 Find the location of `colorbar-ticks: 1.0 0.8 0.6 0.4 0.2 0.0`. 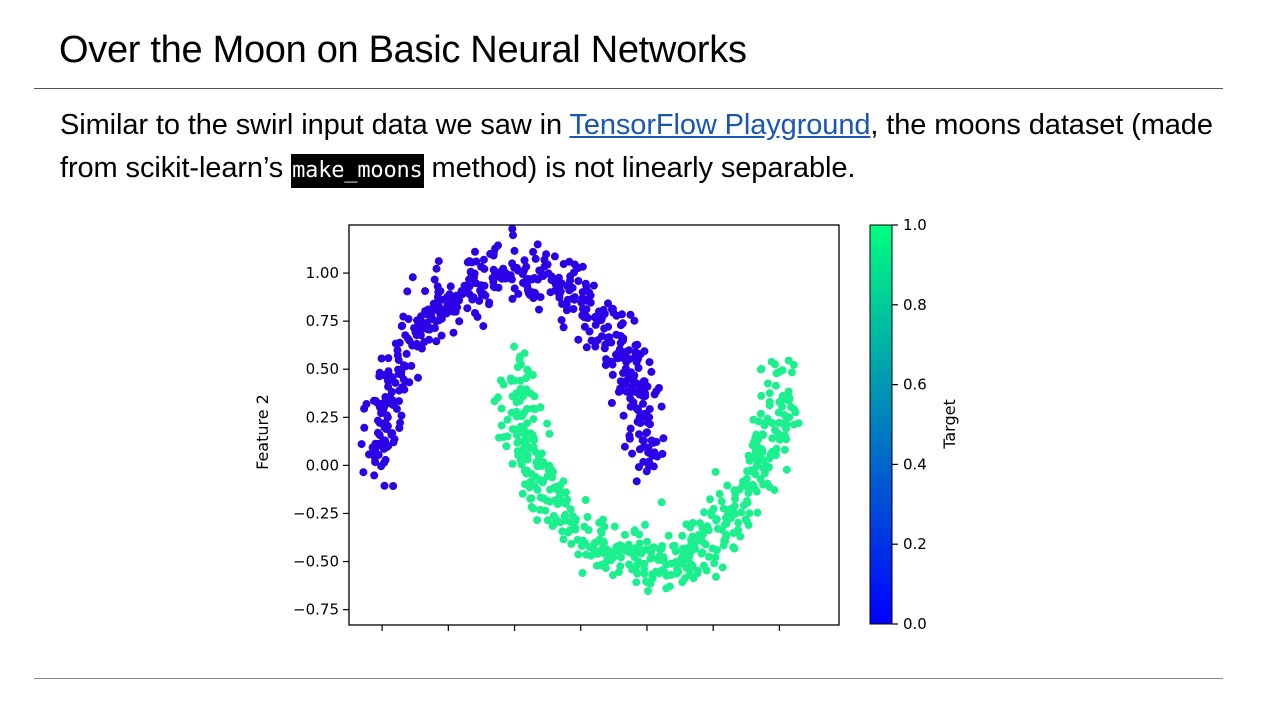

colorbar-ticks: 1.0 0.8 0.6 0.4 0.2 0.0 is located at coordinates (909, 424).